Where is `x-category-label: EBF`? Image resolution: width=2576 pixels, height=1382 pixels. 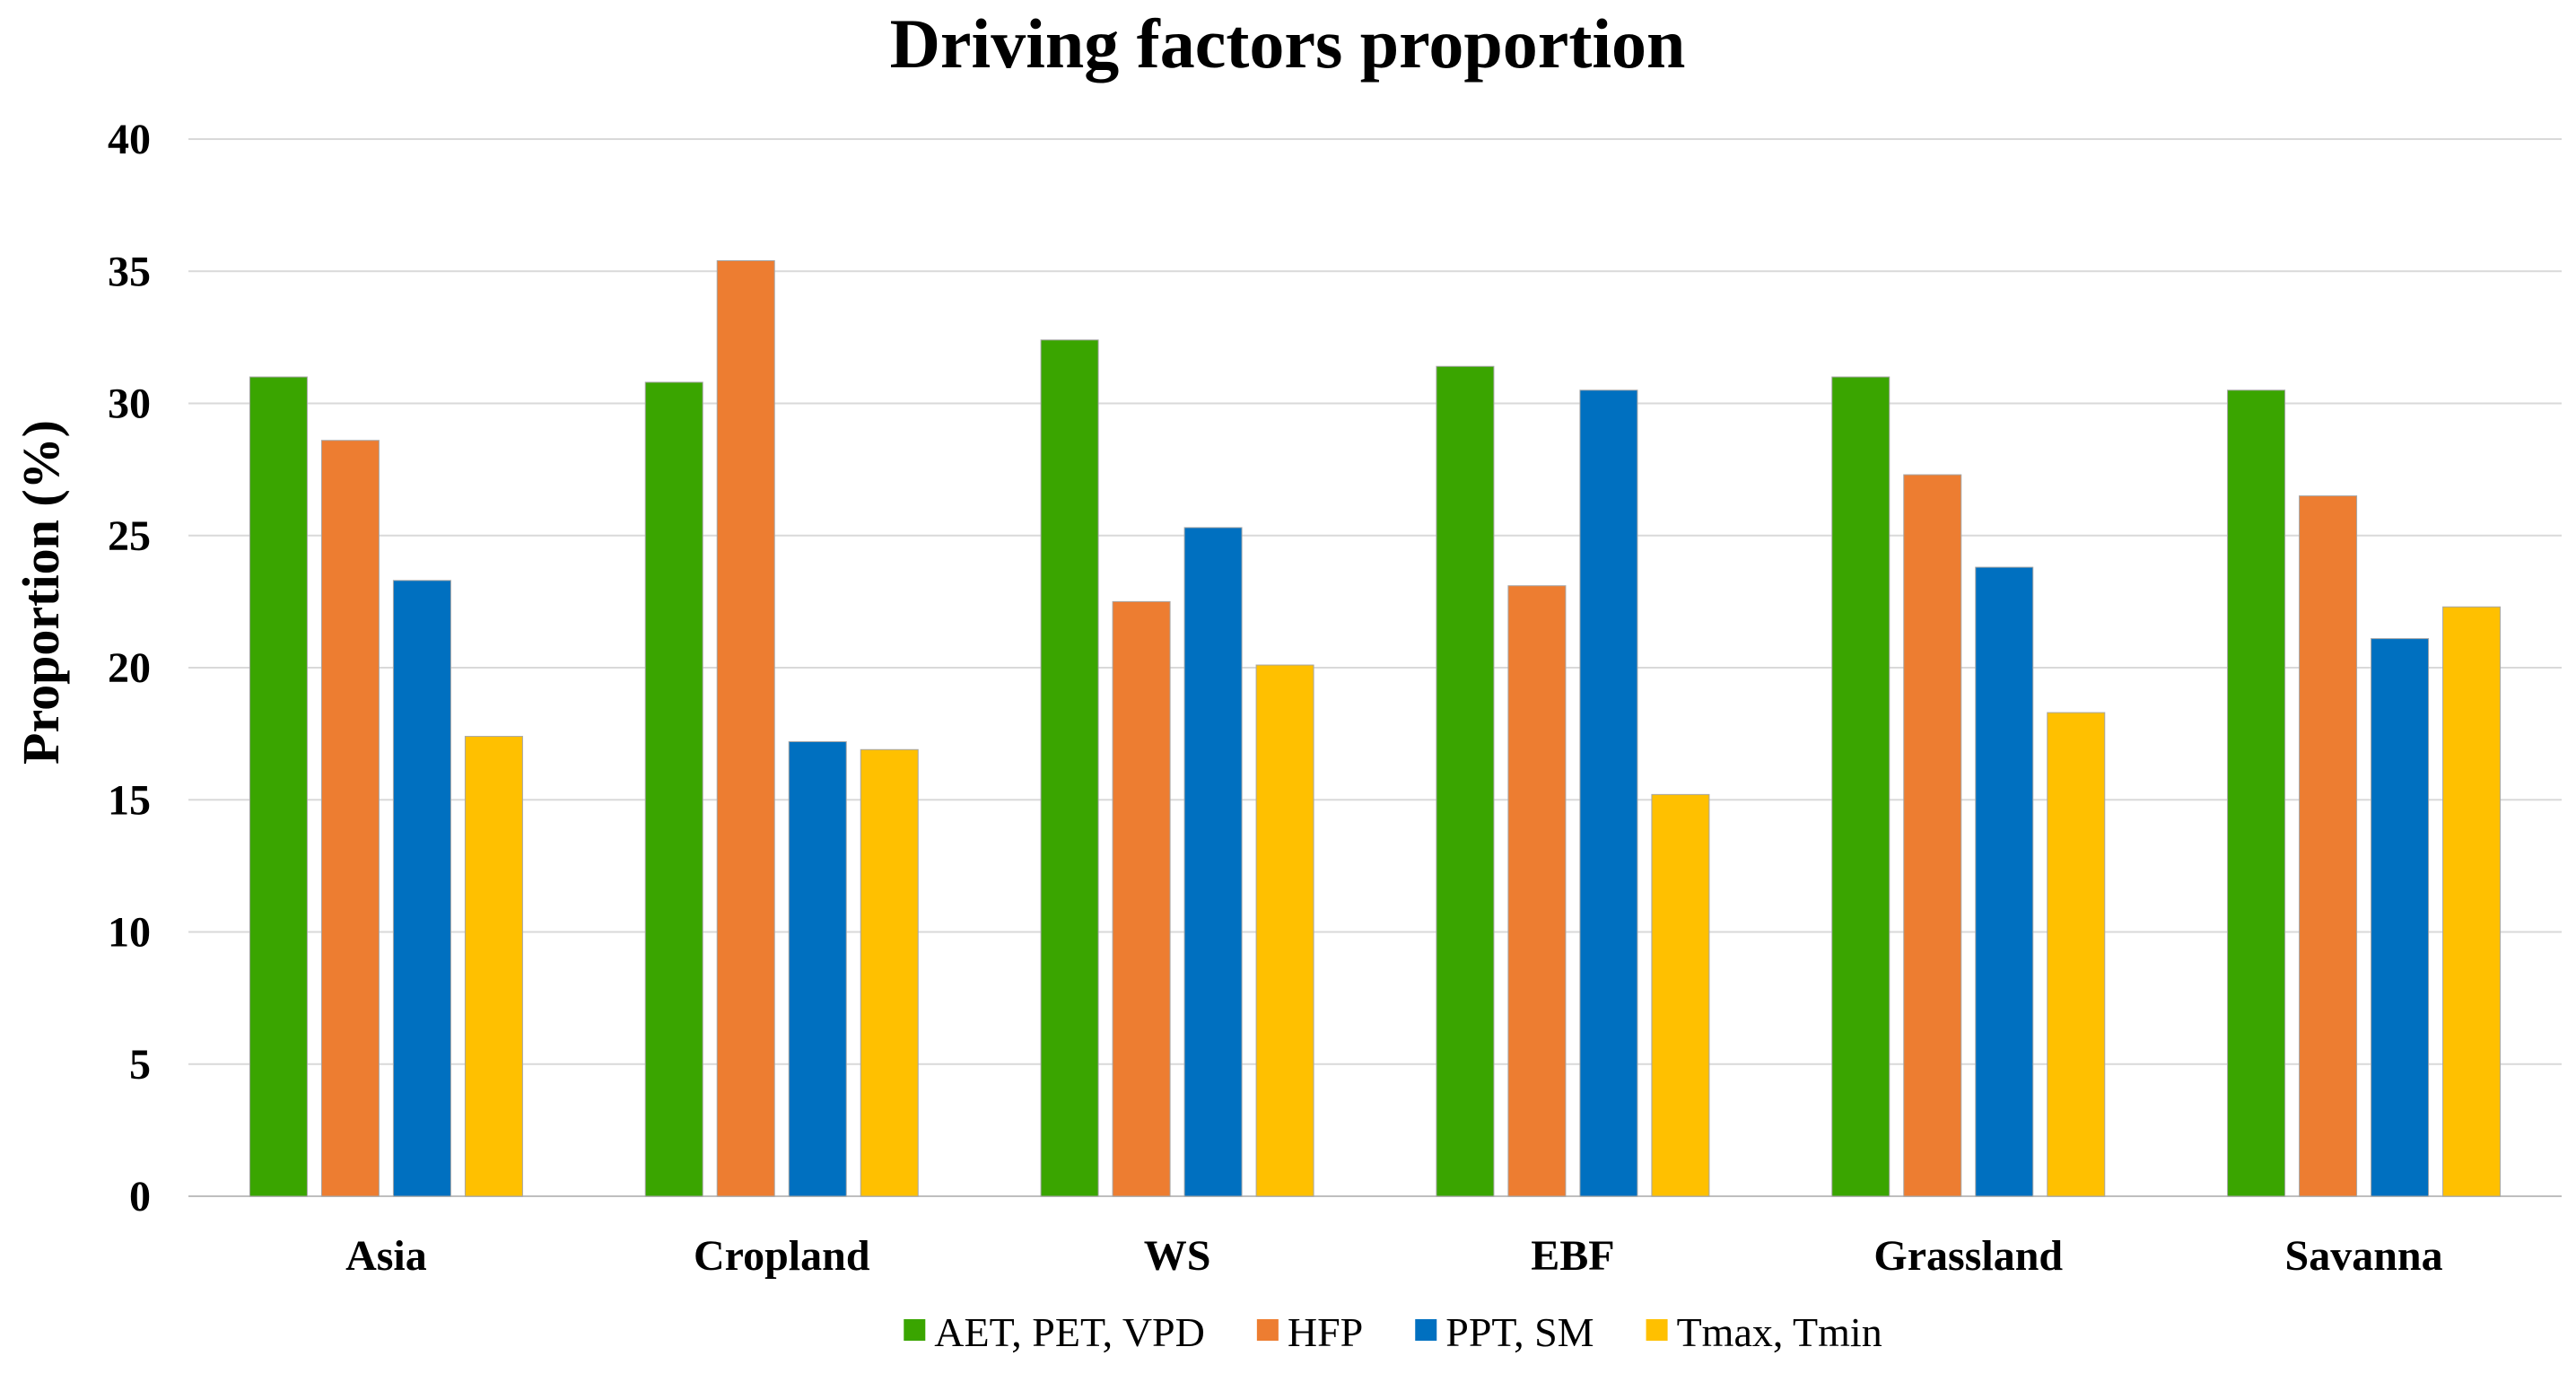 x-category-label: EBF is located at coordinates (1573, 1256).